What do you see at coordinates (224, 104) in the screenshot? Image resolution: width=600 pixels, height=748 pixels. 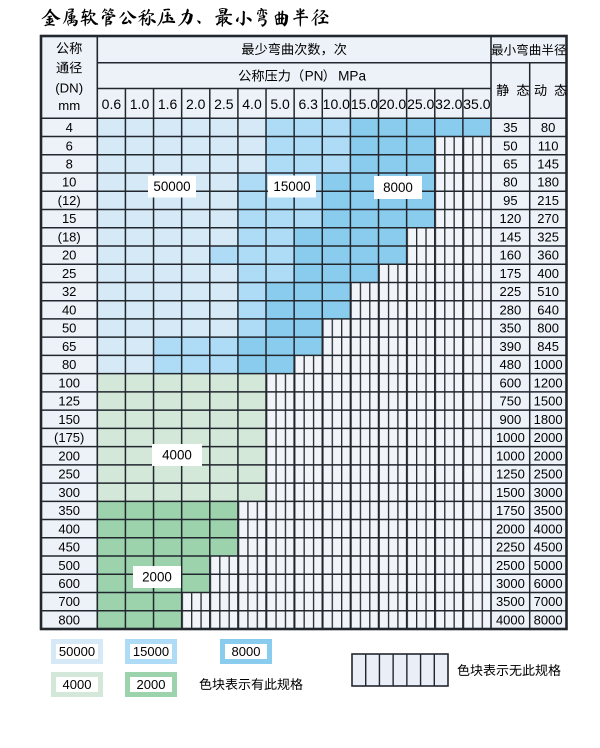 I see `svg-text: 2.5` at bounding box center [224, 104].